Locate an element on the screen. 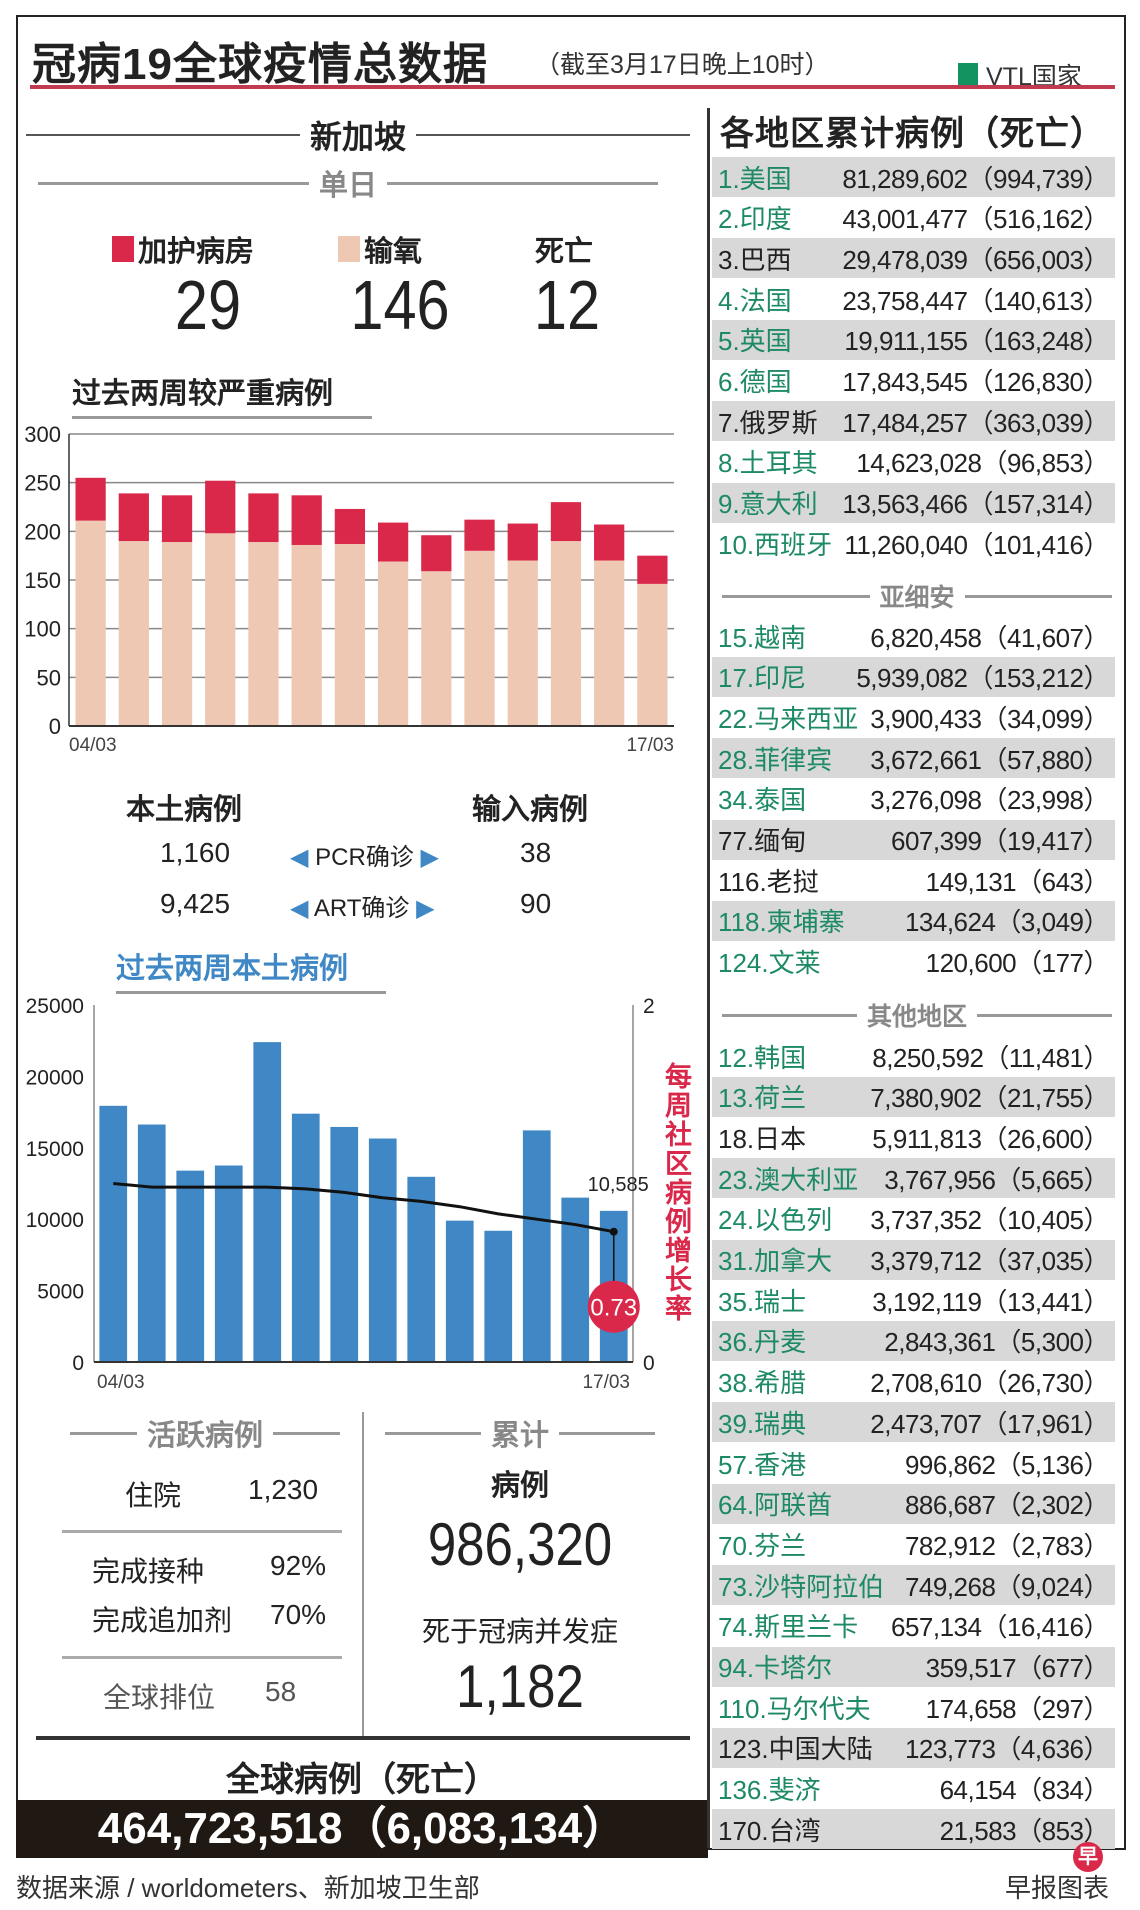 The image size is (1140, 1910). y-tick-label: 10000 is located at coordinates (55, 1220).